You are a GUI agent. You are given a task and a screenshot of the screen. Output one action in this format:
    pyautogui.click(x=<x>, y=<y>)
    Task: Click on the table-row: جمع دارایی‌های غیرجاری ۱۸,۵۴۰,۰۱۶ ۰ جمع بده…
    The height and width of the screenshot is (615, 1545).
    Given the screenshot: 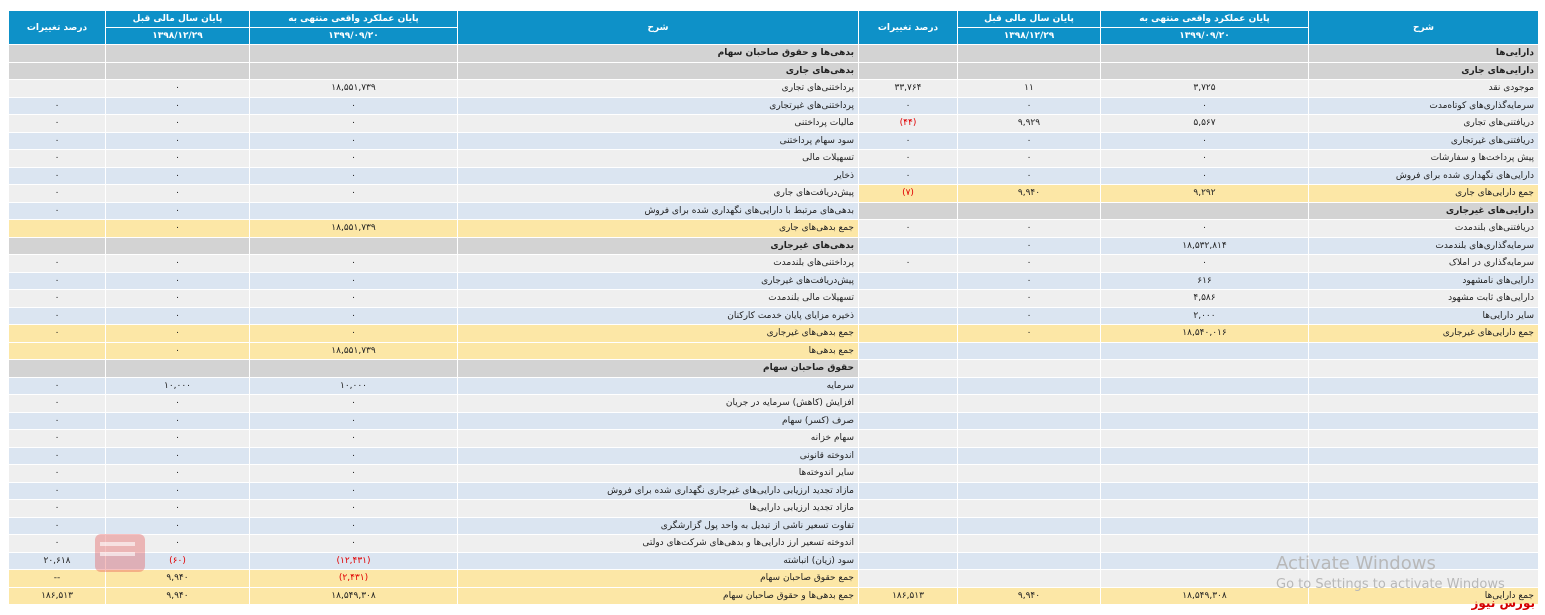 What is the action you would take?
    pyautogui.click(x=773, y=333)
    